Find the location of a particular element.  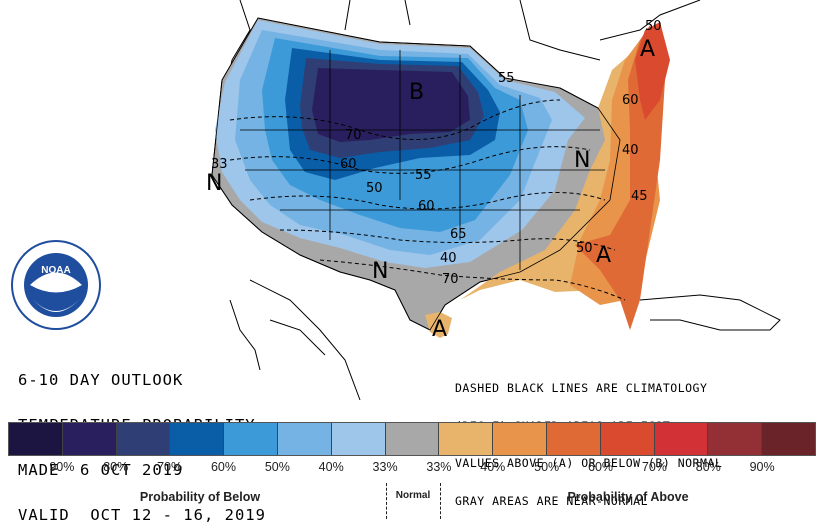

note-line: GRAY AREAS ARE NEAR-NORMAL is located at coordinates (552, 500).